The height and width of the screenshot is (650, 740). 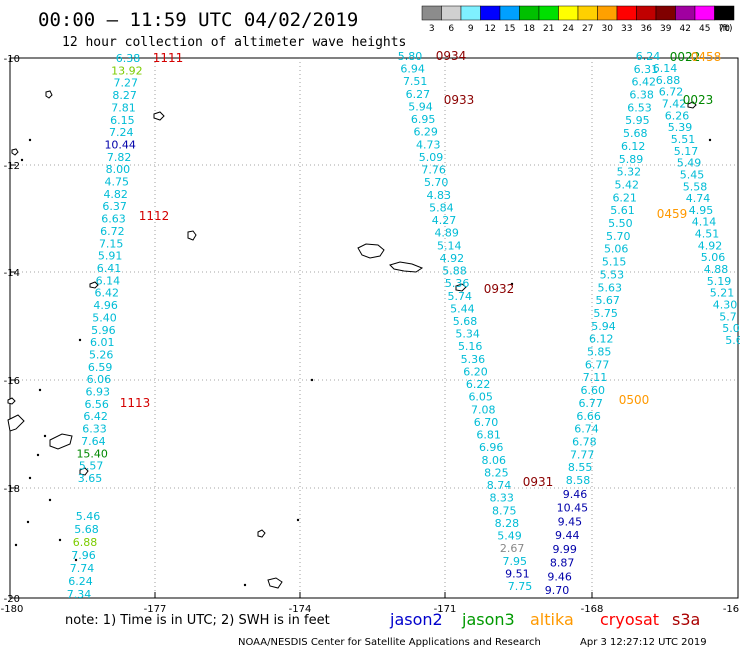 What do you see at coordinates (471, 29) in the screenshot?
I see `legend-tick-label: 9` at bounding box center [471, 29].